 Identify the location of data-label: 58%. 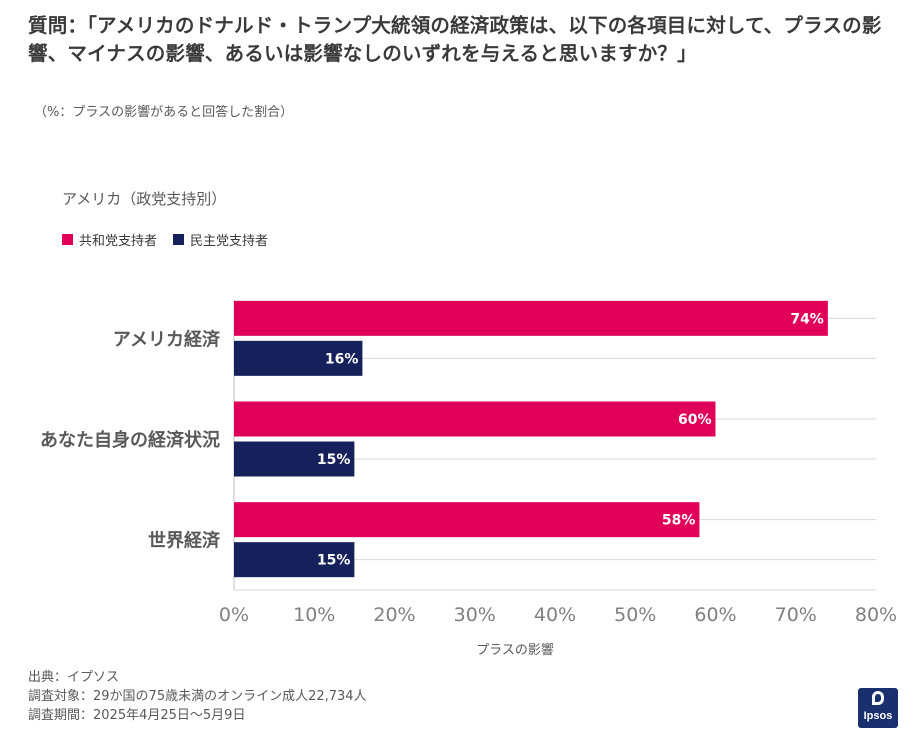
(679, 521).